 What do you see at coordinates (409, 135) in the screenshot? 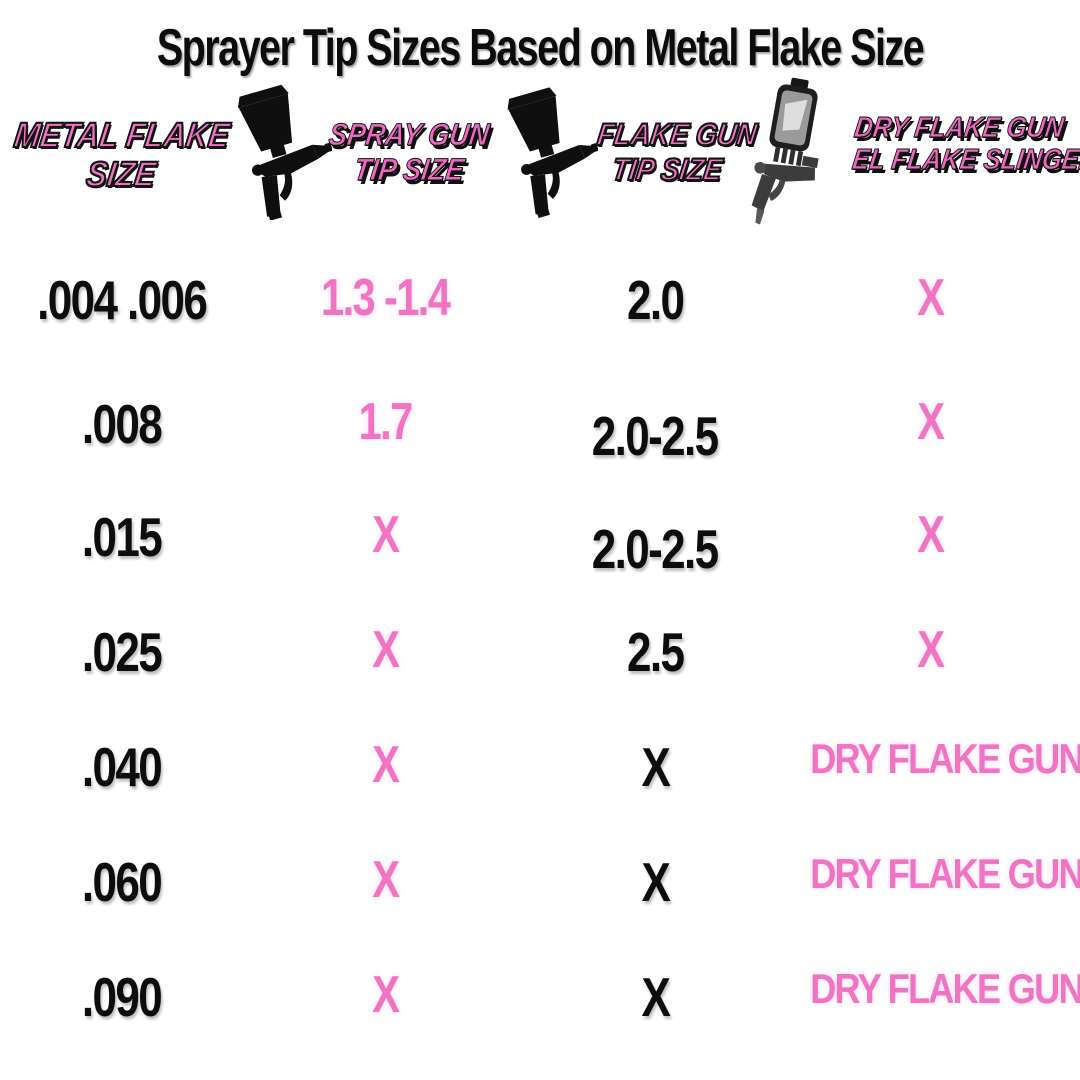
I see `header-spray-gun-line1: SPRAY GUN` at bounding box center [409, 135].